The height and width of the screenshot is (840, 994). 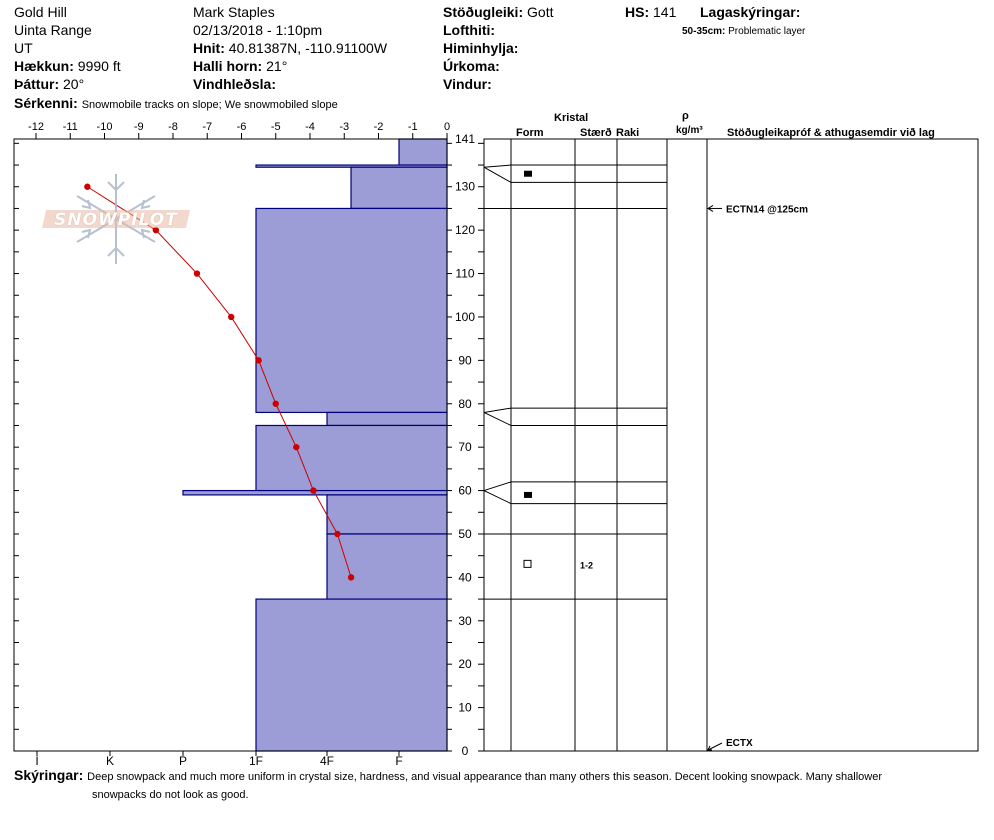 I want to click on temp-tick-label: -3, so click(x=344, y=127).